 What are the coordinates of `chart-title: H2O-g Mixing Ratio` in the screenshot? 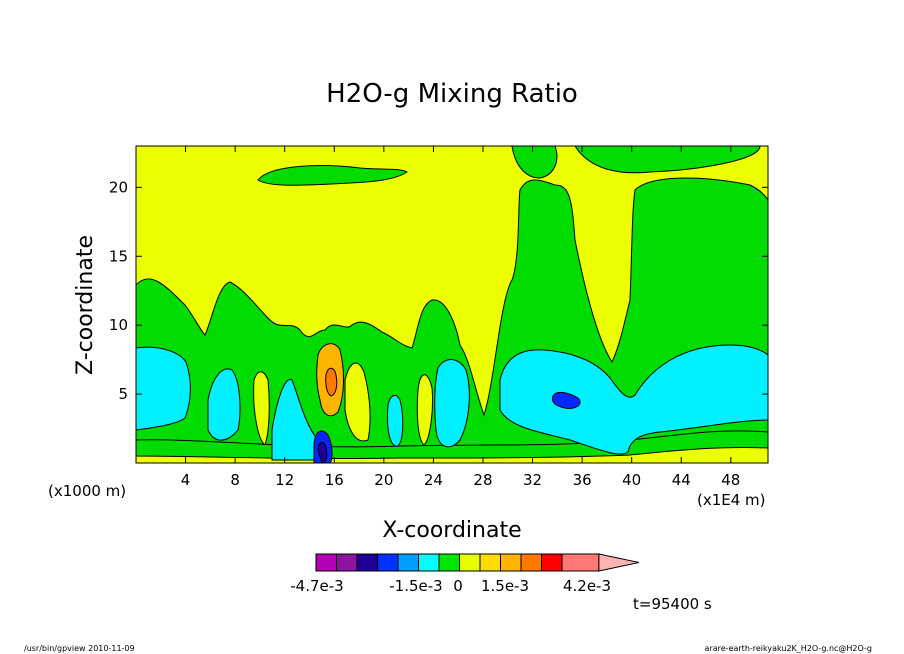 It's located at (452, 94).